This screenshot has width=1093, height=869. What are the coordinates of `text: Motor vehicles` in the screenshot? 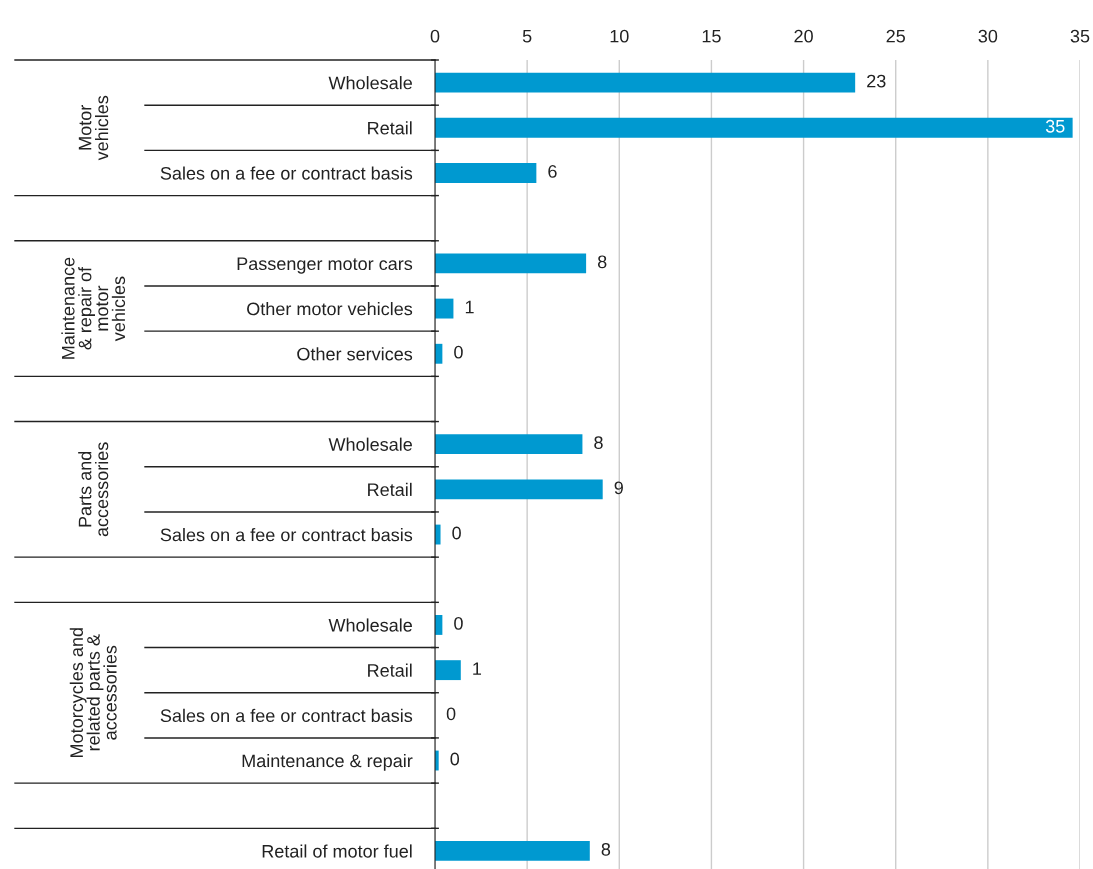 It's located at (93, 128).